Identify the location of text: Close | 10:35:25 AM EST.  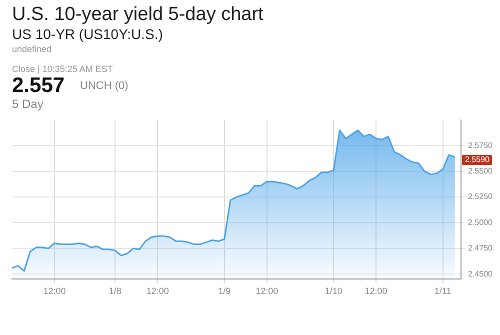
(62, 69).